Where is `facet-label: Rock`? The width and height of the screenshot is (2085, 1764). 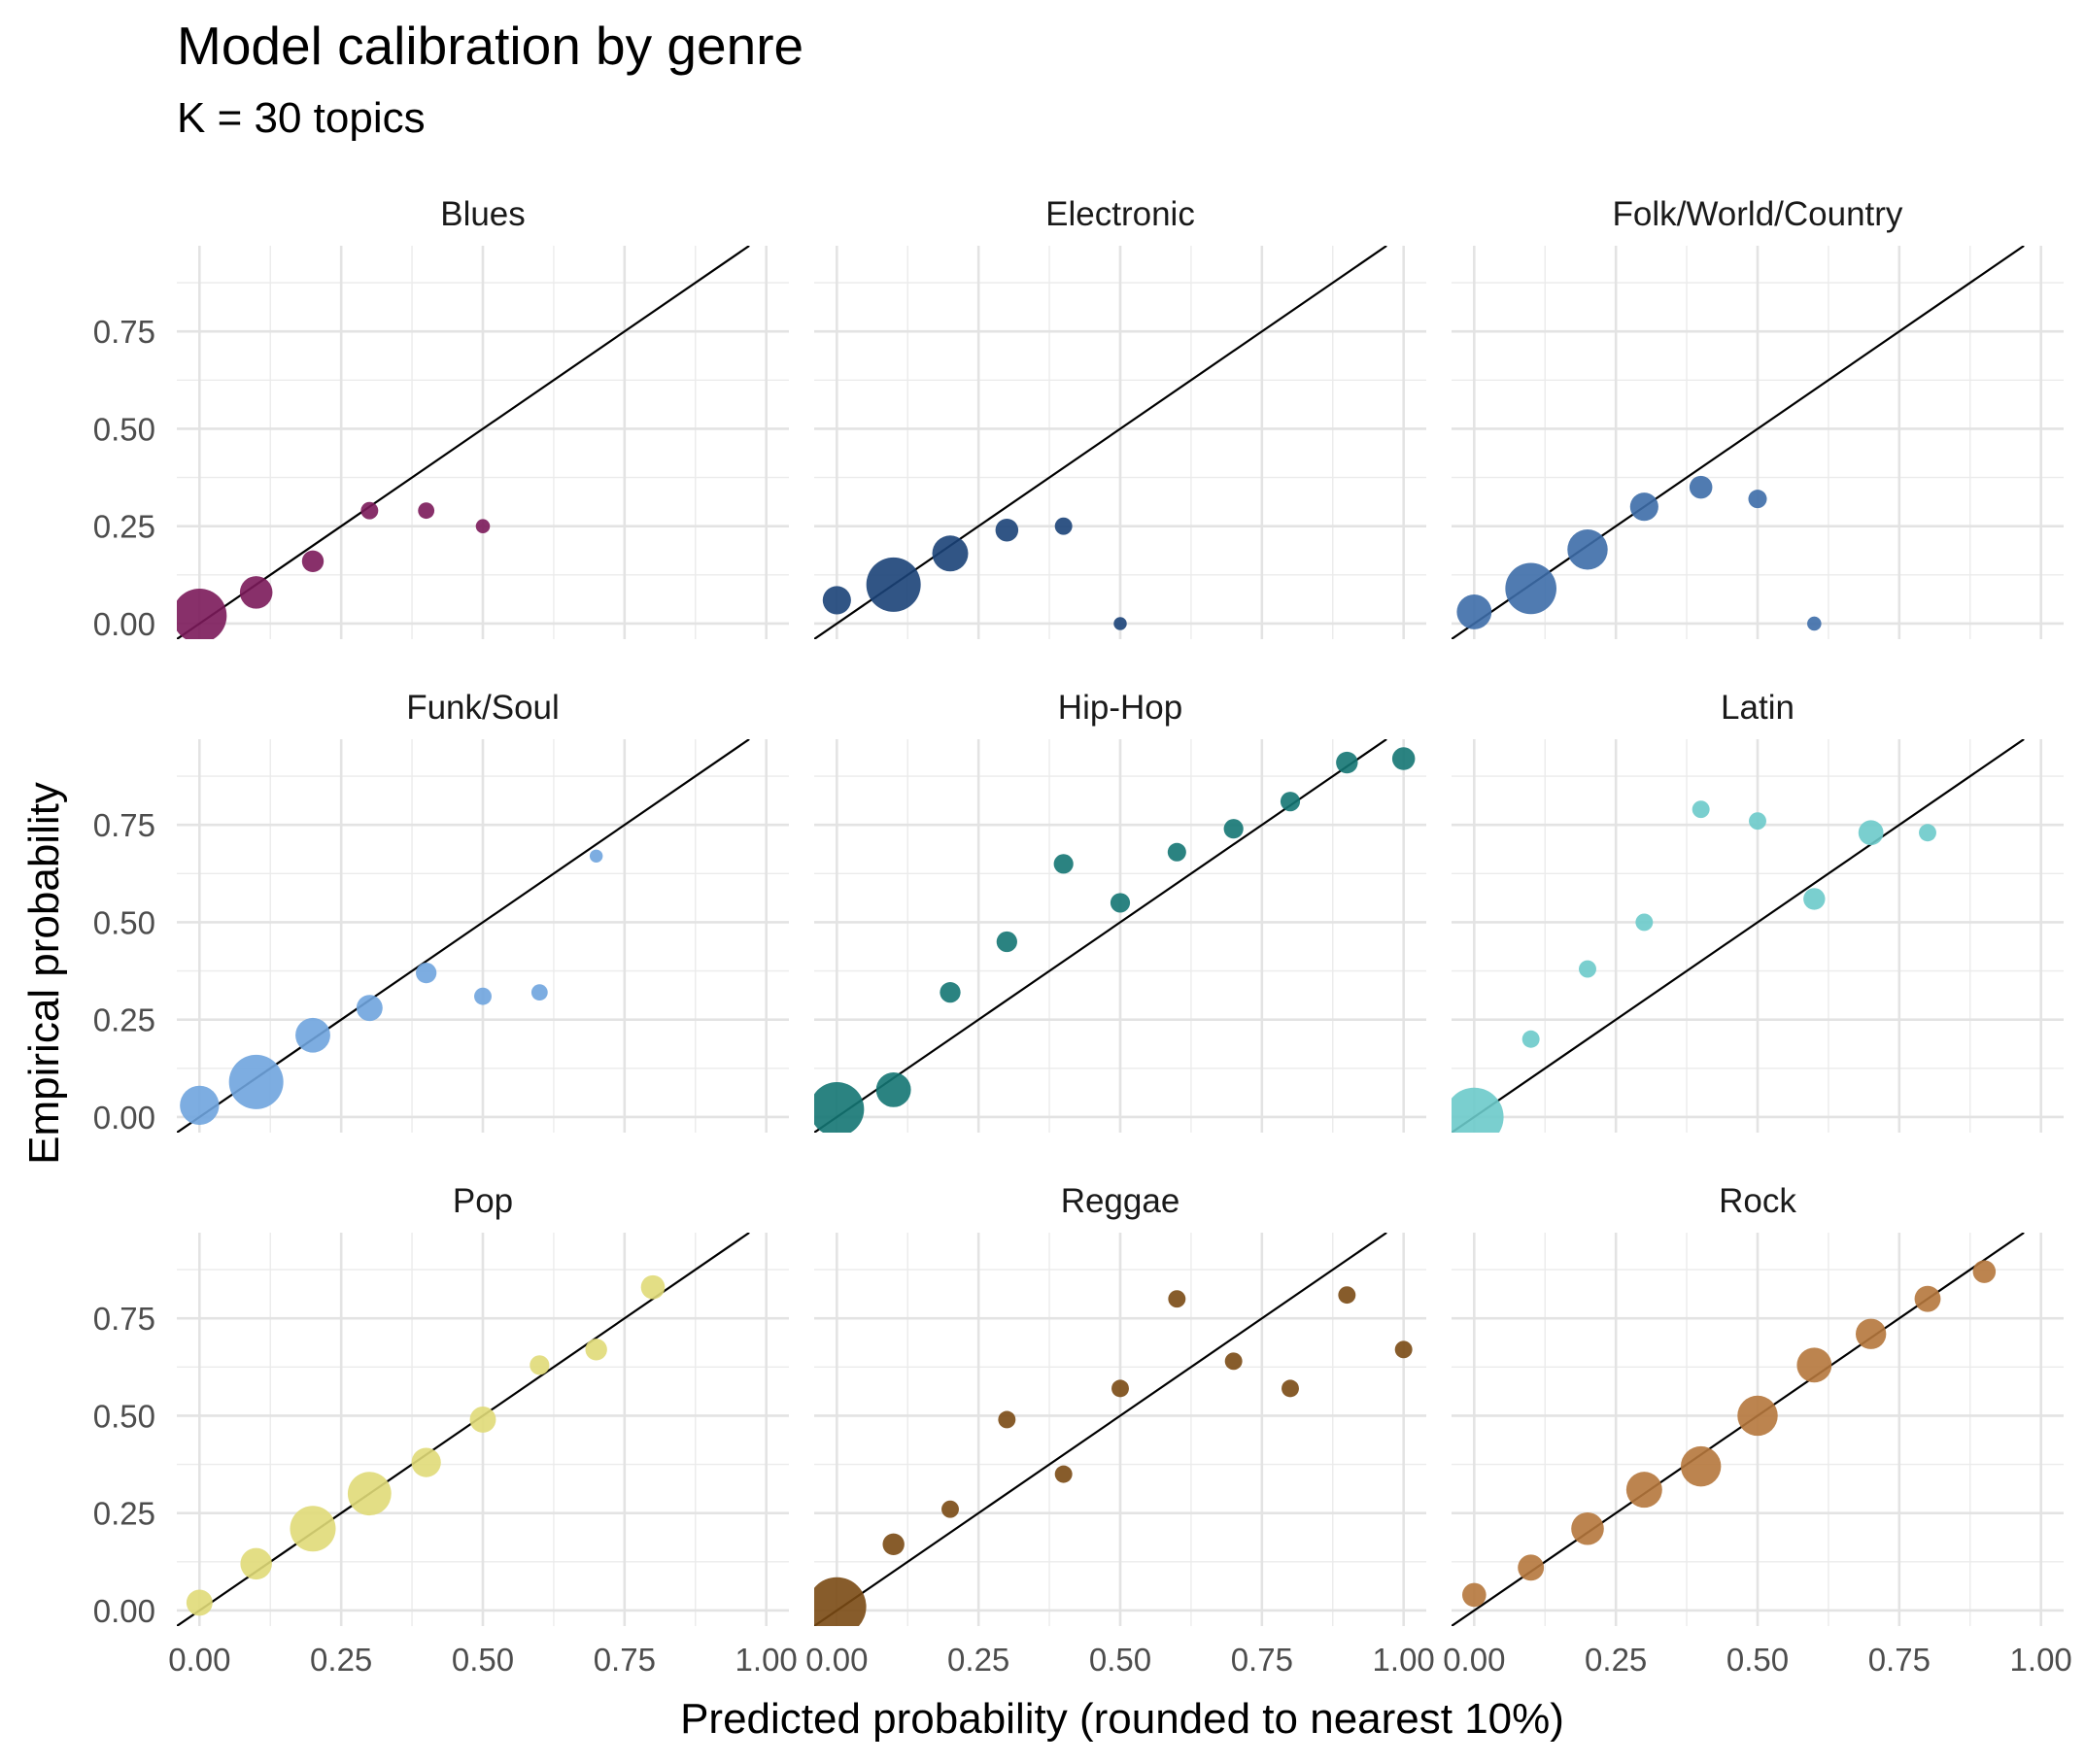 facet-label: Rock is located at coordinates (1758, 1201).